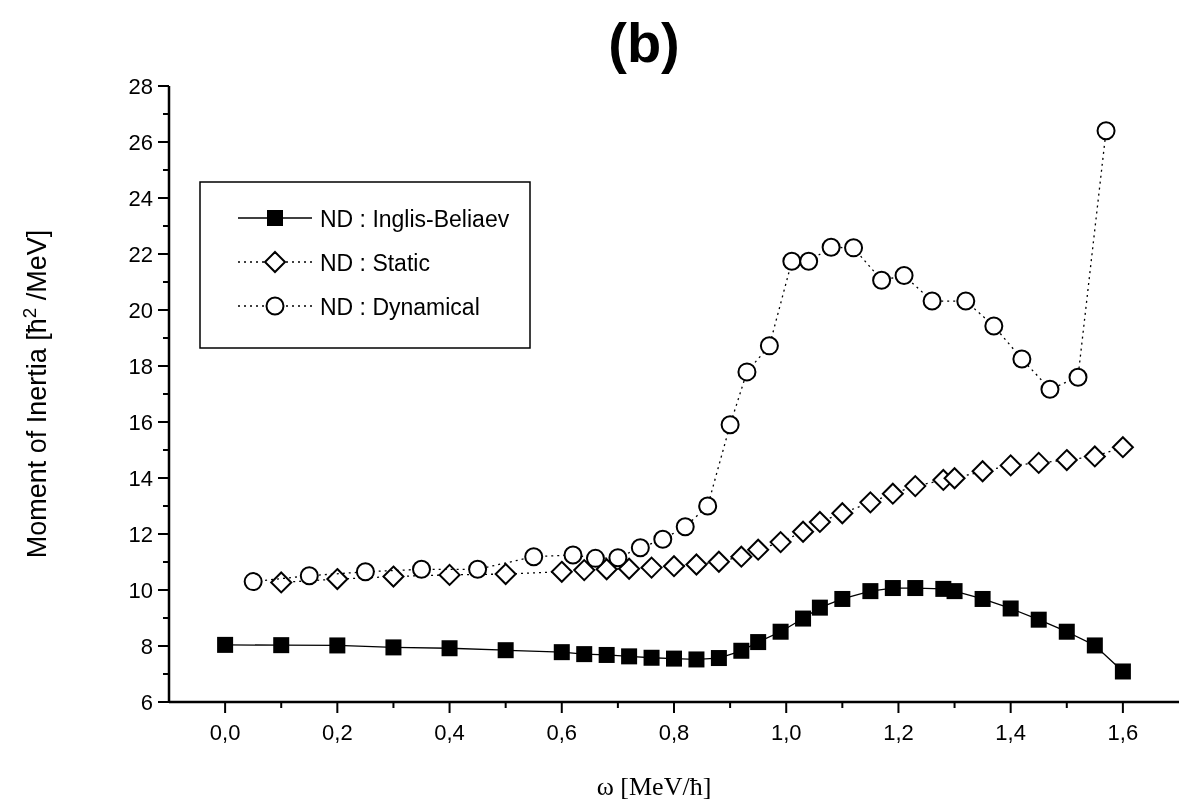  What do you see at coordinates (1010, 732) in the screenshot?
I see `x-tick-label: 1,4` at bounding box center [1010, 732].